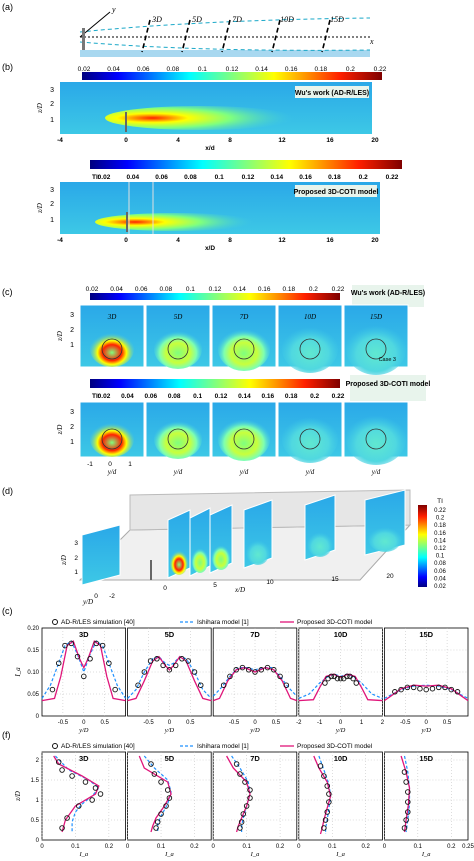 The width and height of the screenshot is (474, 861). I want to click on e-xtick-3D-1: 0, so click(84, 723).